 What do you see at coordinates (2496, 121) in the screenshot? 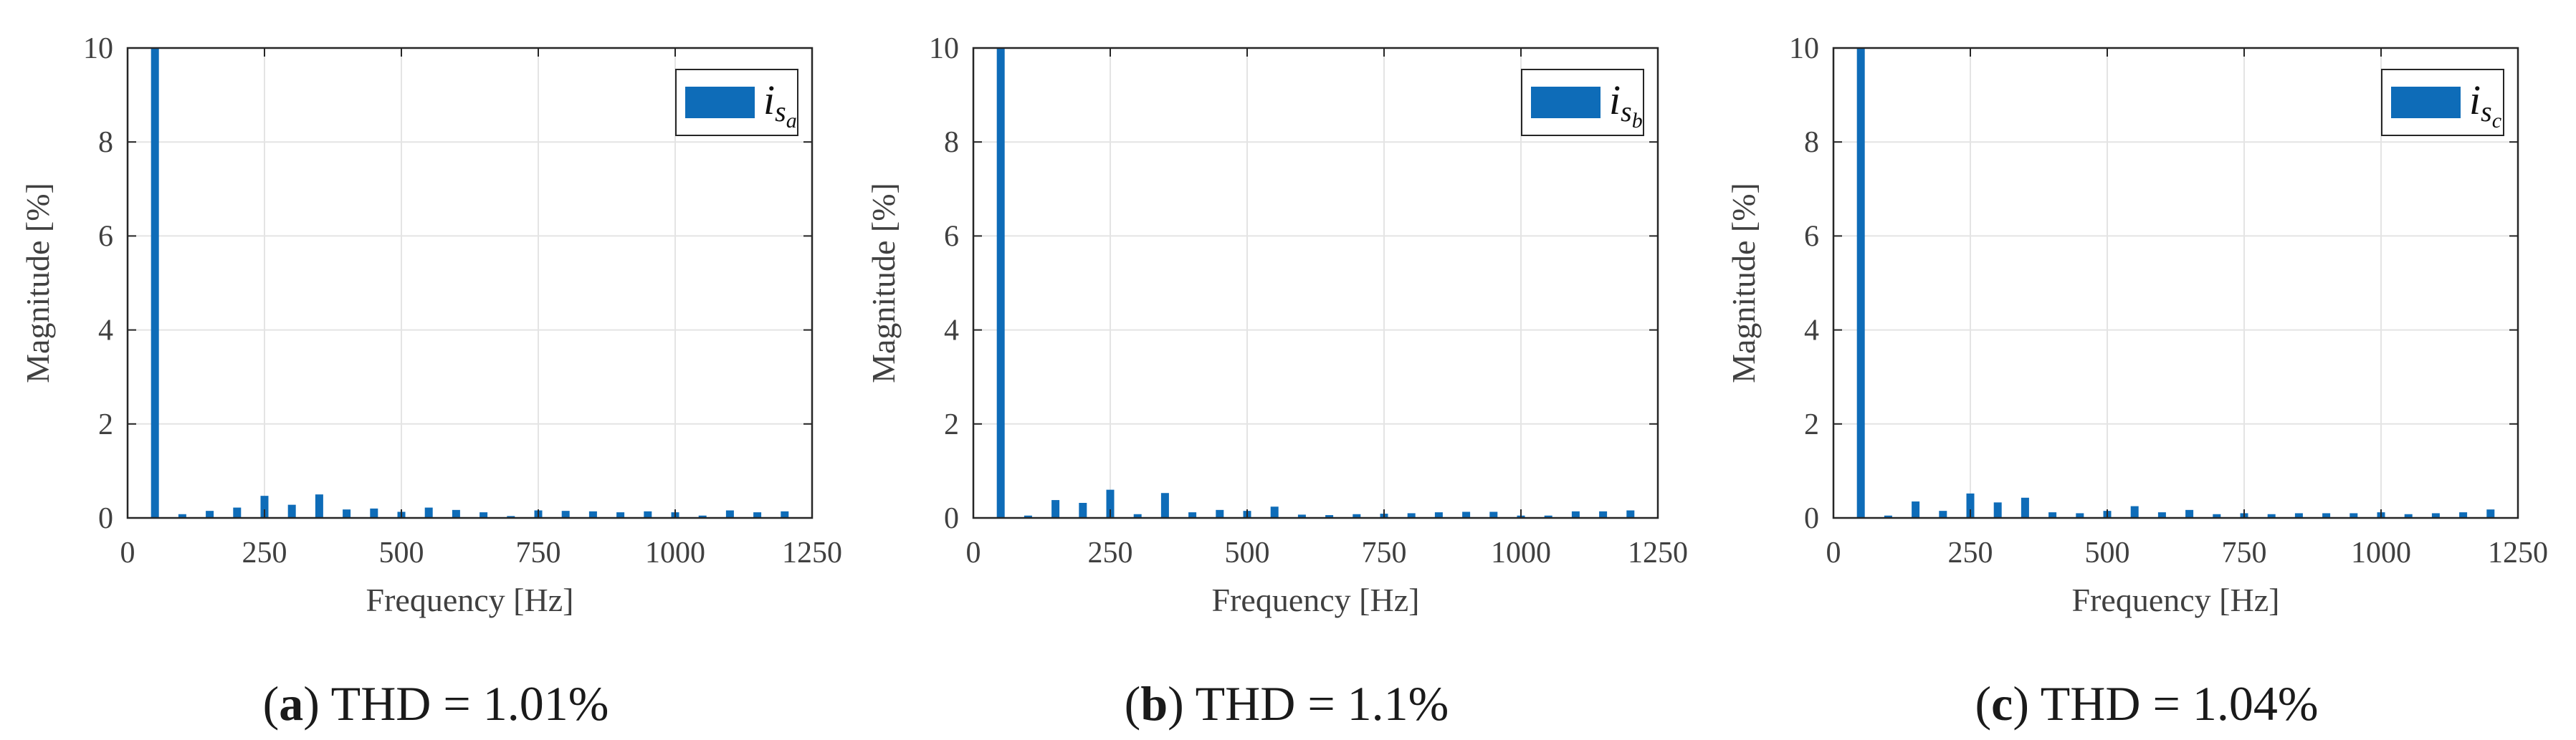
I see `legend-subsubscript: c` at bounding box center [2496, 121].